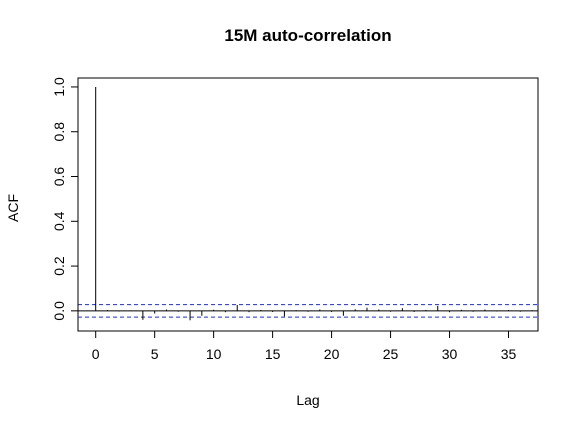  I want to click on chart-title: 15M auto-correlation, so click(307, 35).